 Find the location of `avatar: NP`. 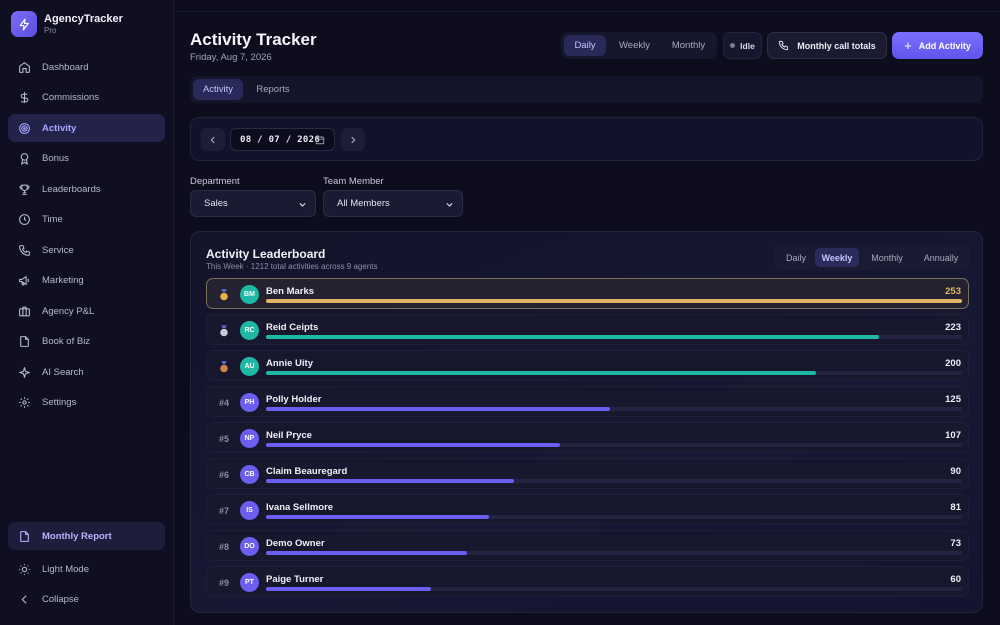

avatar: NP is located at coordinates (249, 438).